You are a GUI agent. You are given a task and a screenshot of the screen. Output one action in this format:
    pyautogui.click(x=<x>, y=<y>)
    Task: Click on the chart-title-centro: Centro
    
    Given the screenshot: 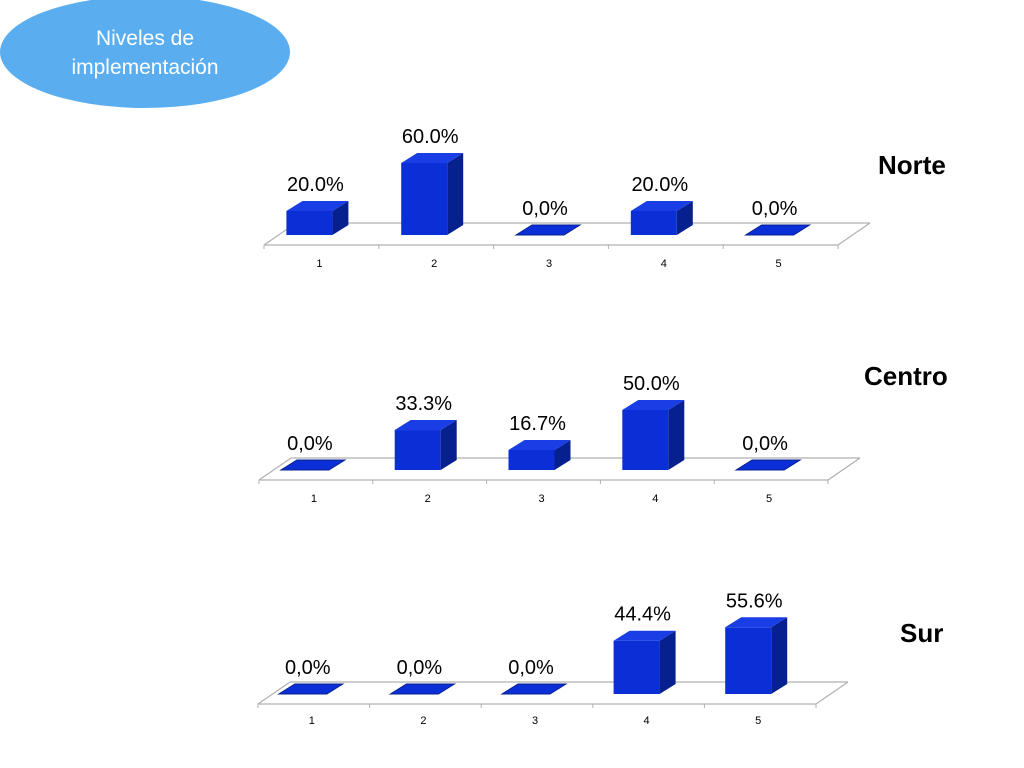 What is the action you would take?
    pyautogui.click(x=906, y=376)
    